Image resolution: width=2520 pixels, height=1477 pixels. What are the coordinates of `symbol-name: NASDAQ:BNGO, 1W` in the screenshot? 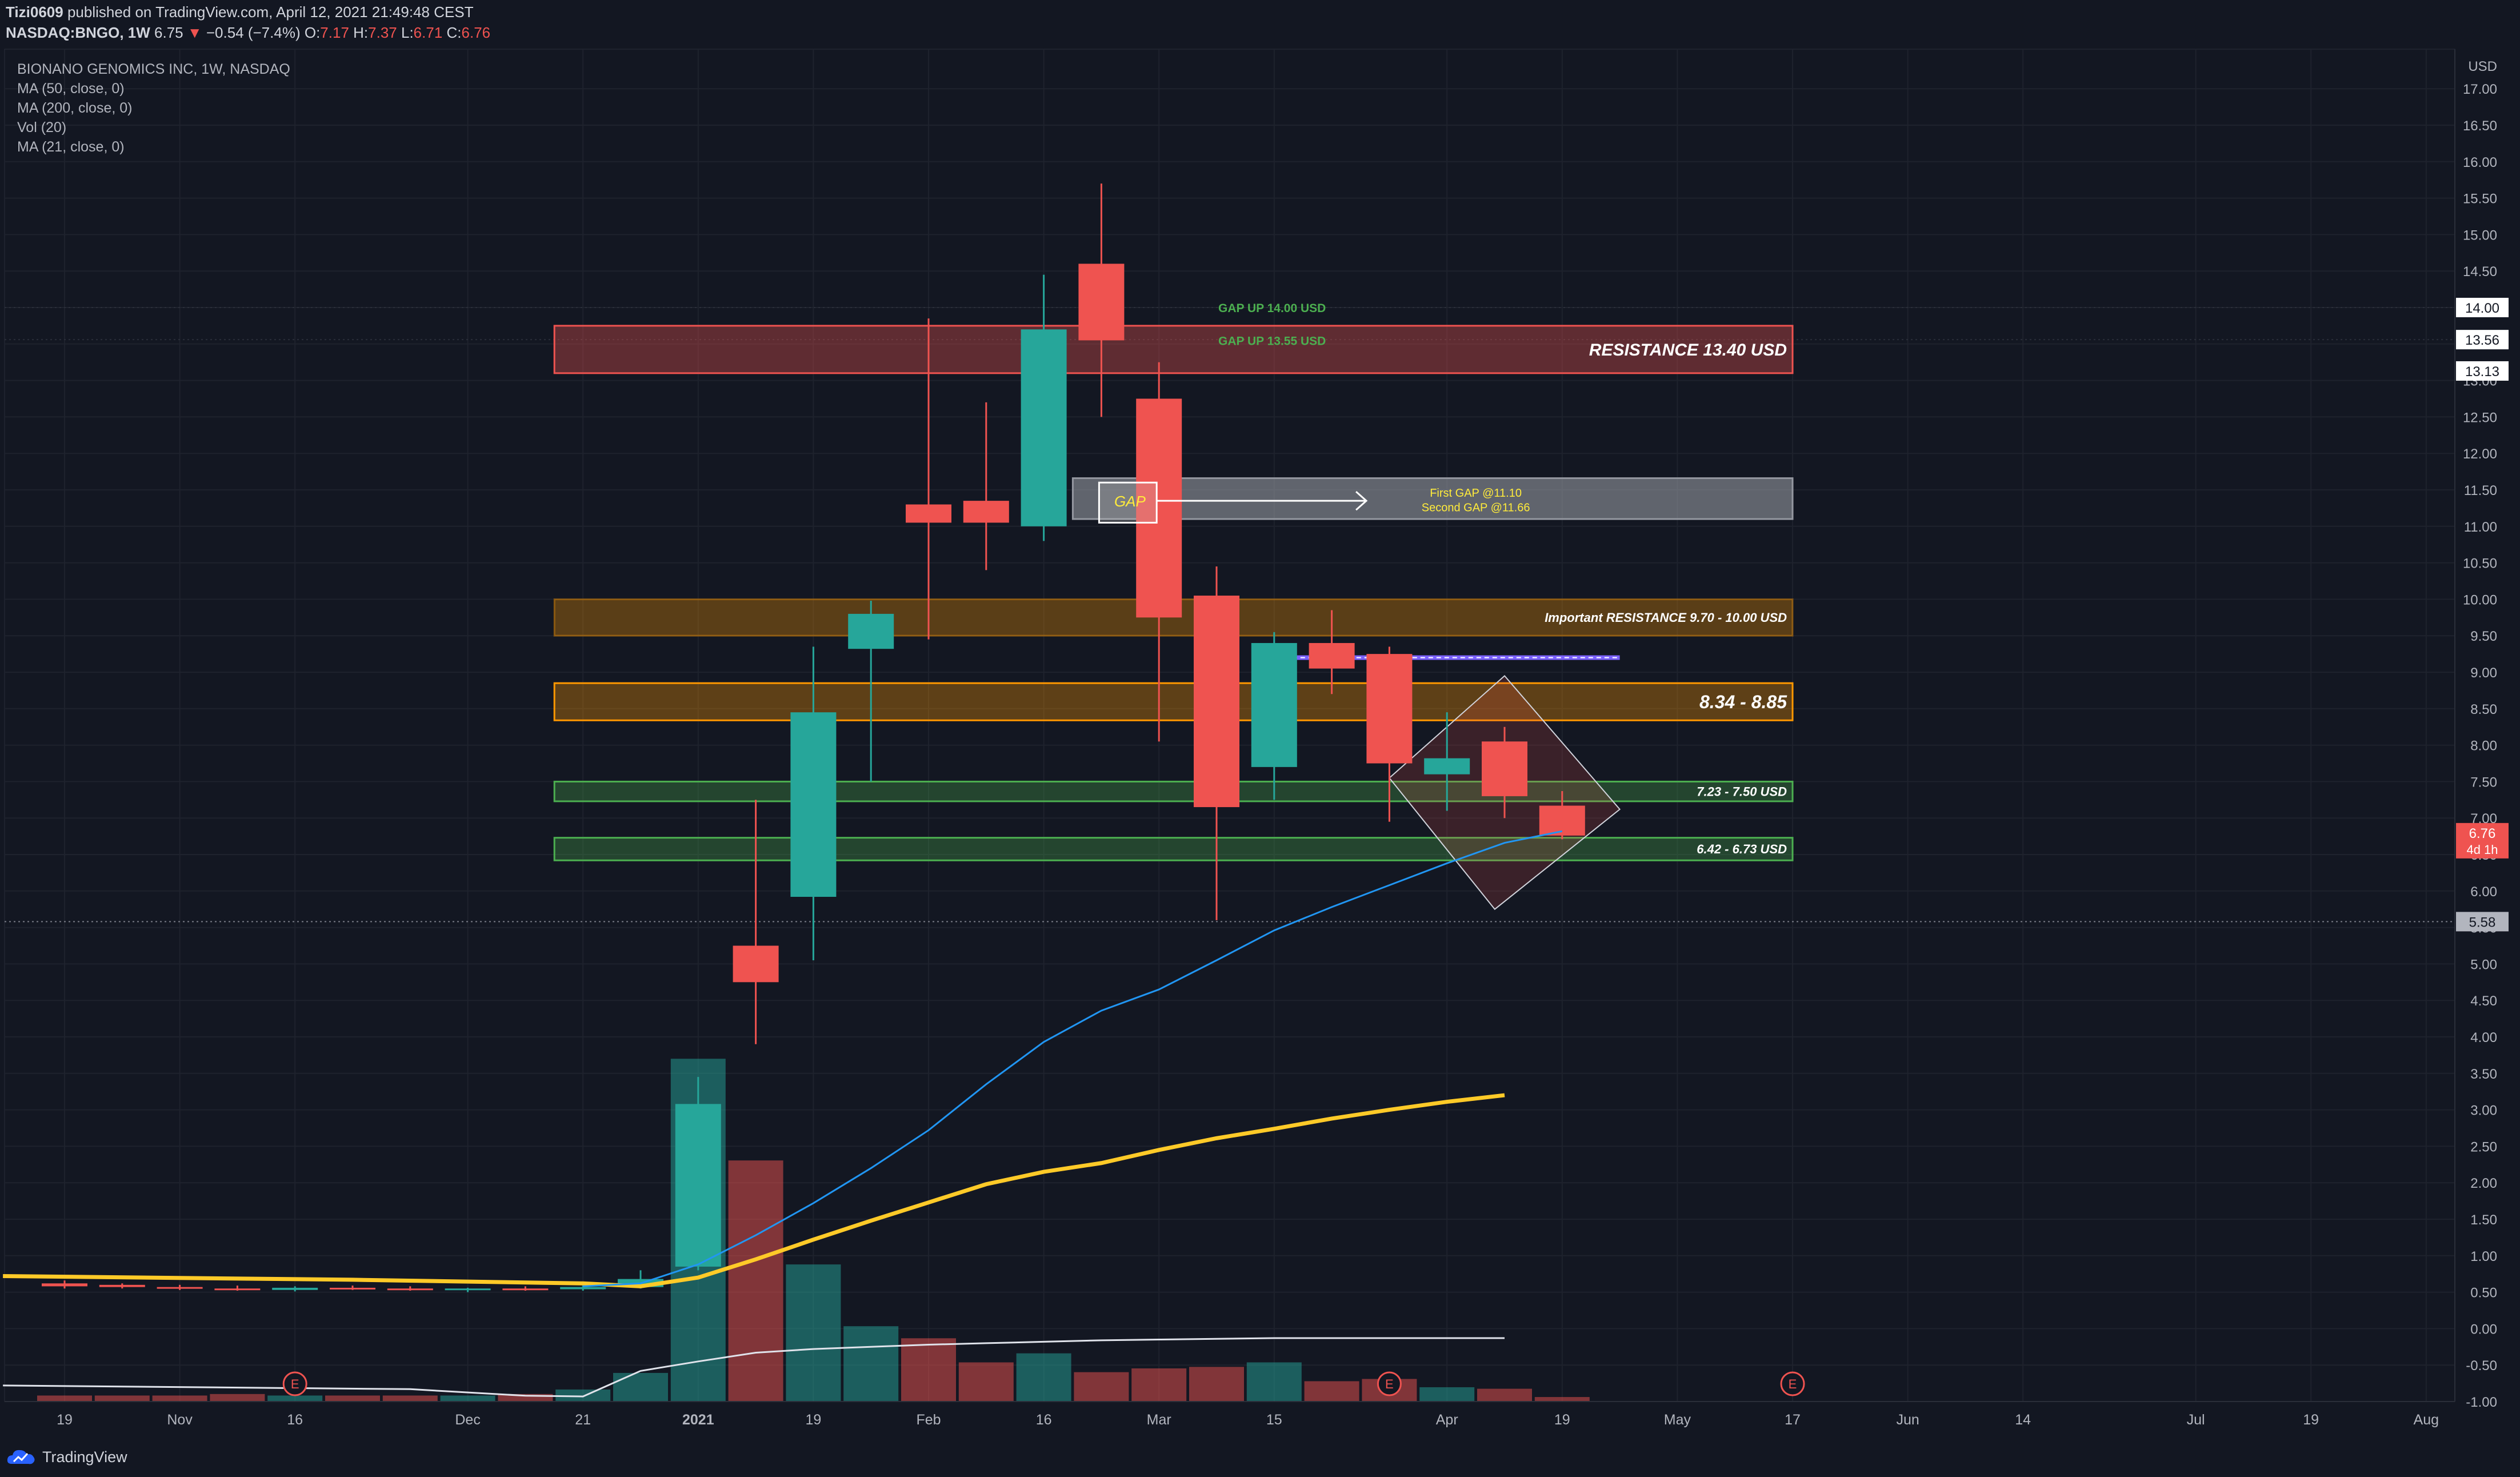 It's located at (78, 32).